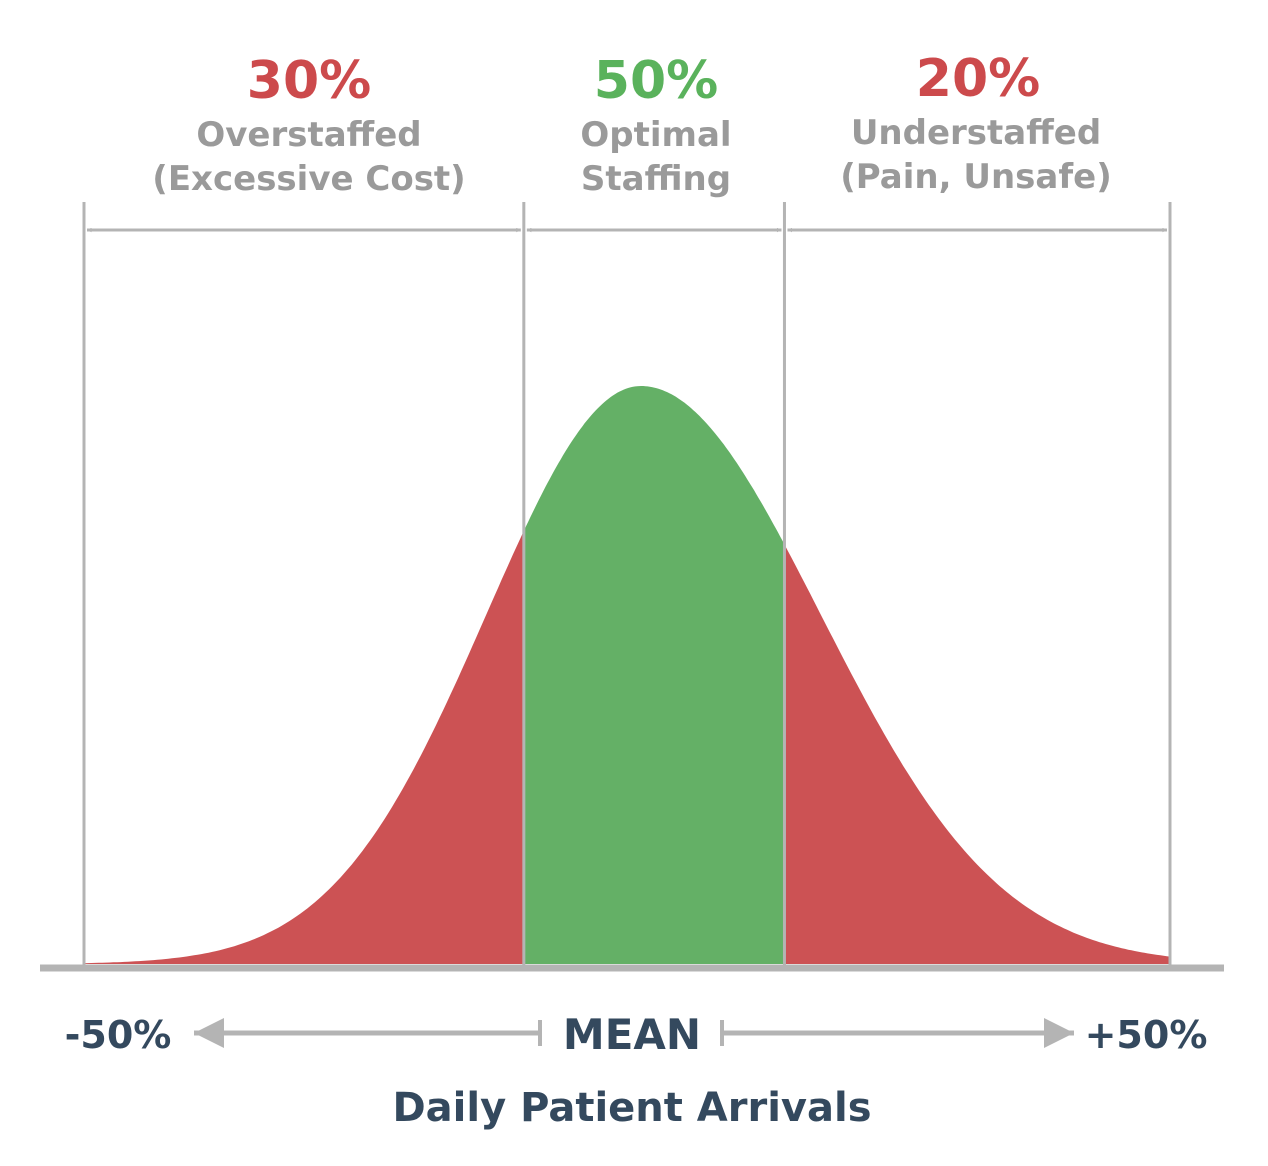 The height and width of the screenshot is (1166, 1268). I want to click on overstaffed-area, so click(304, 747).